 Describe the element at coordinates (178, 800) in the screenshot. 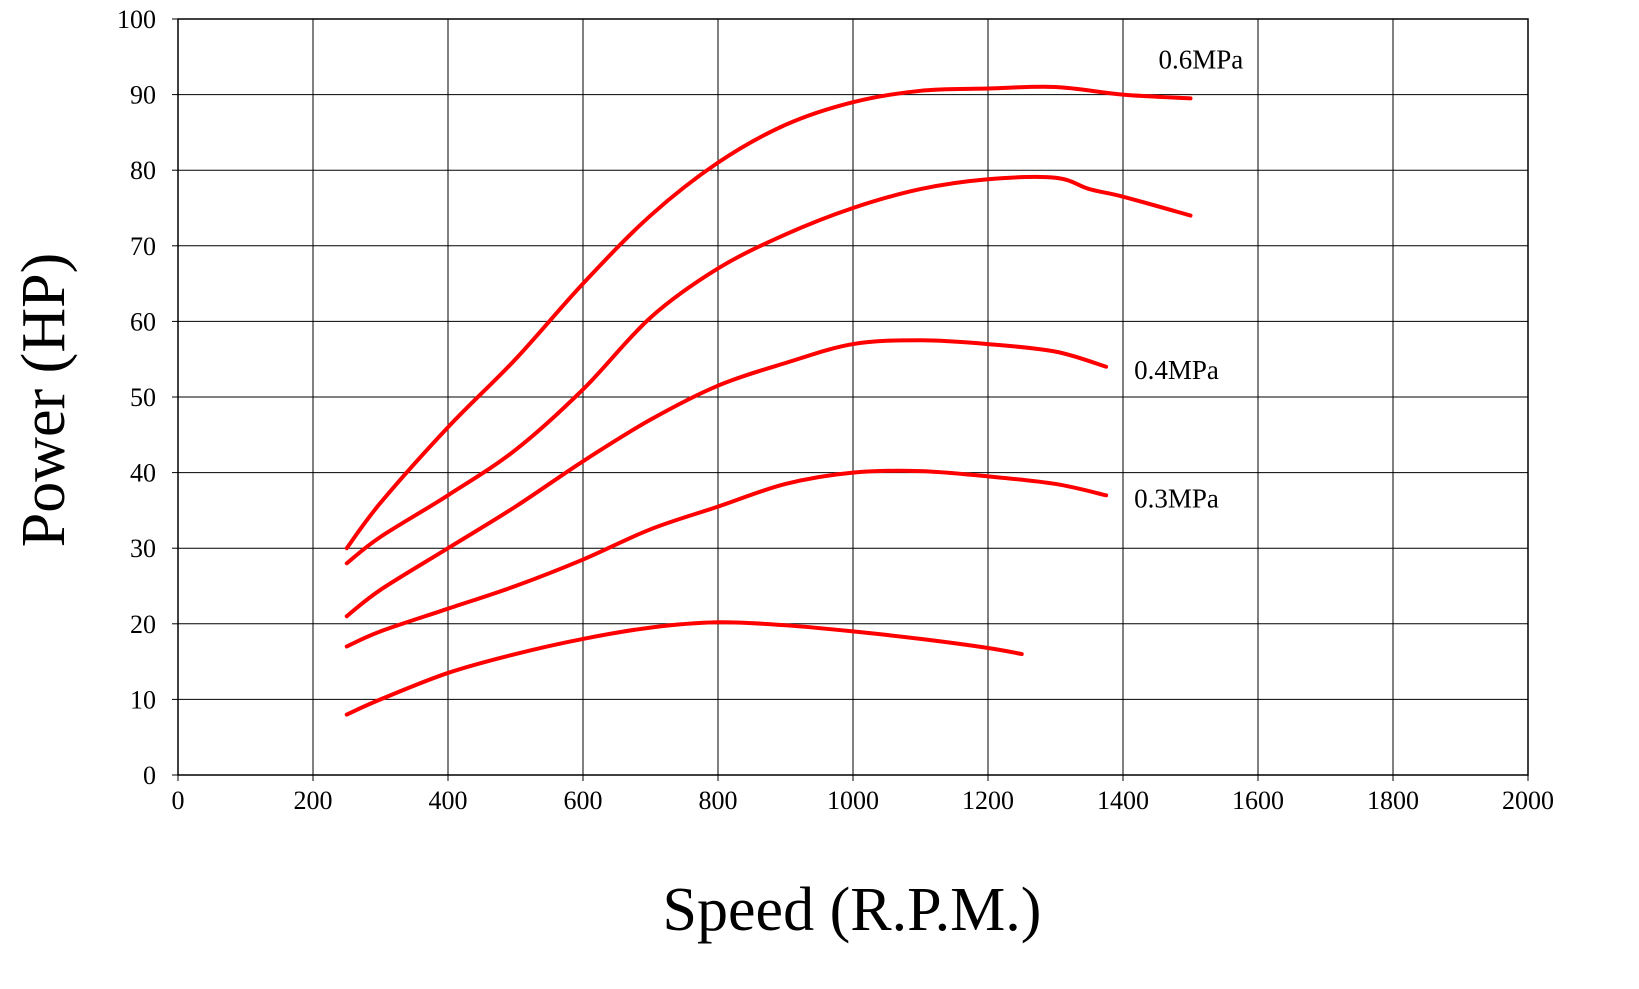

I see `x-tick-label: 0` at that location.